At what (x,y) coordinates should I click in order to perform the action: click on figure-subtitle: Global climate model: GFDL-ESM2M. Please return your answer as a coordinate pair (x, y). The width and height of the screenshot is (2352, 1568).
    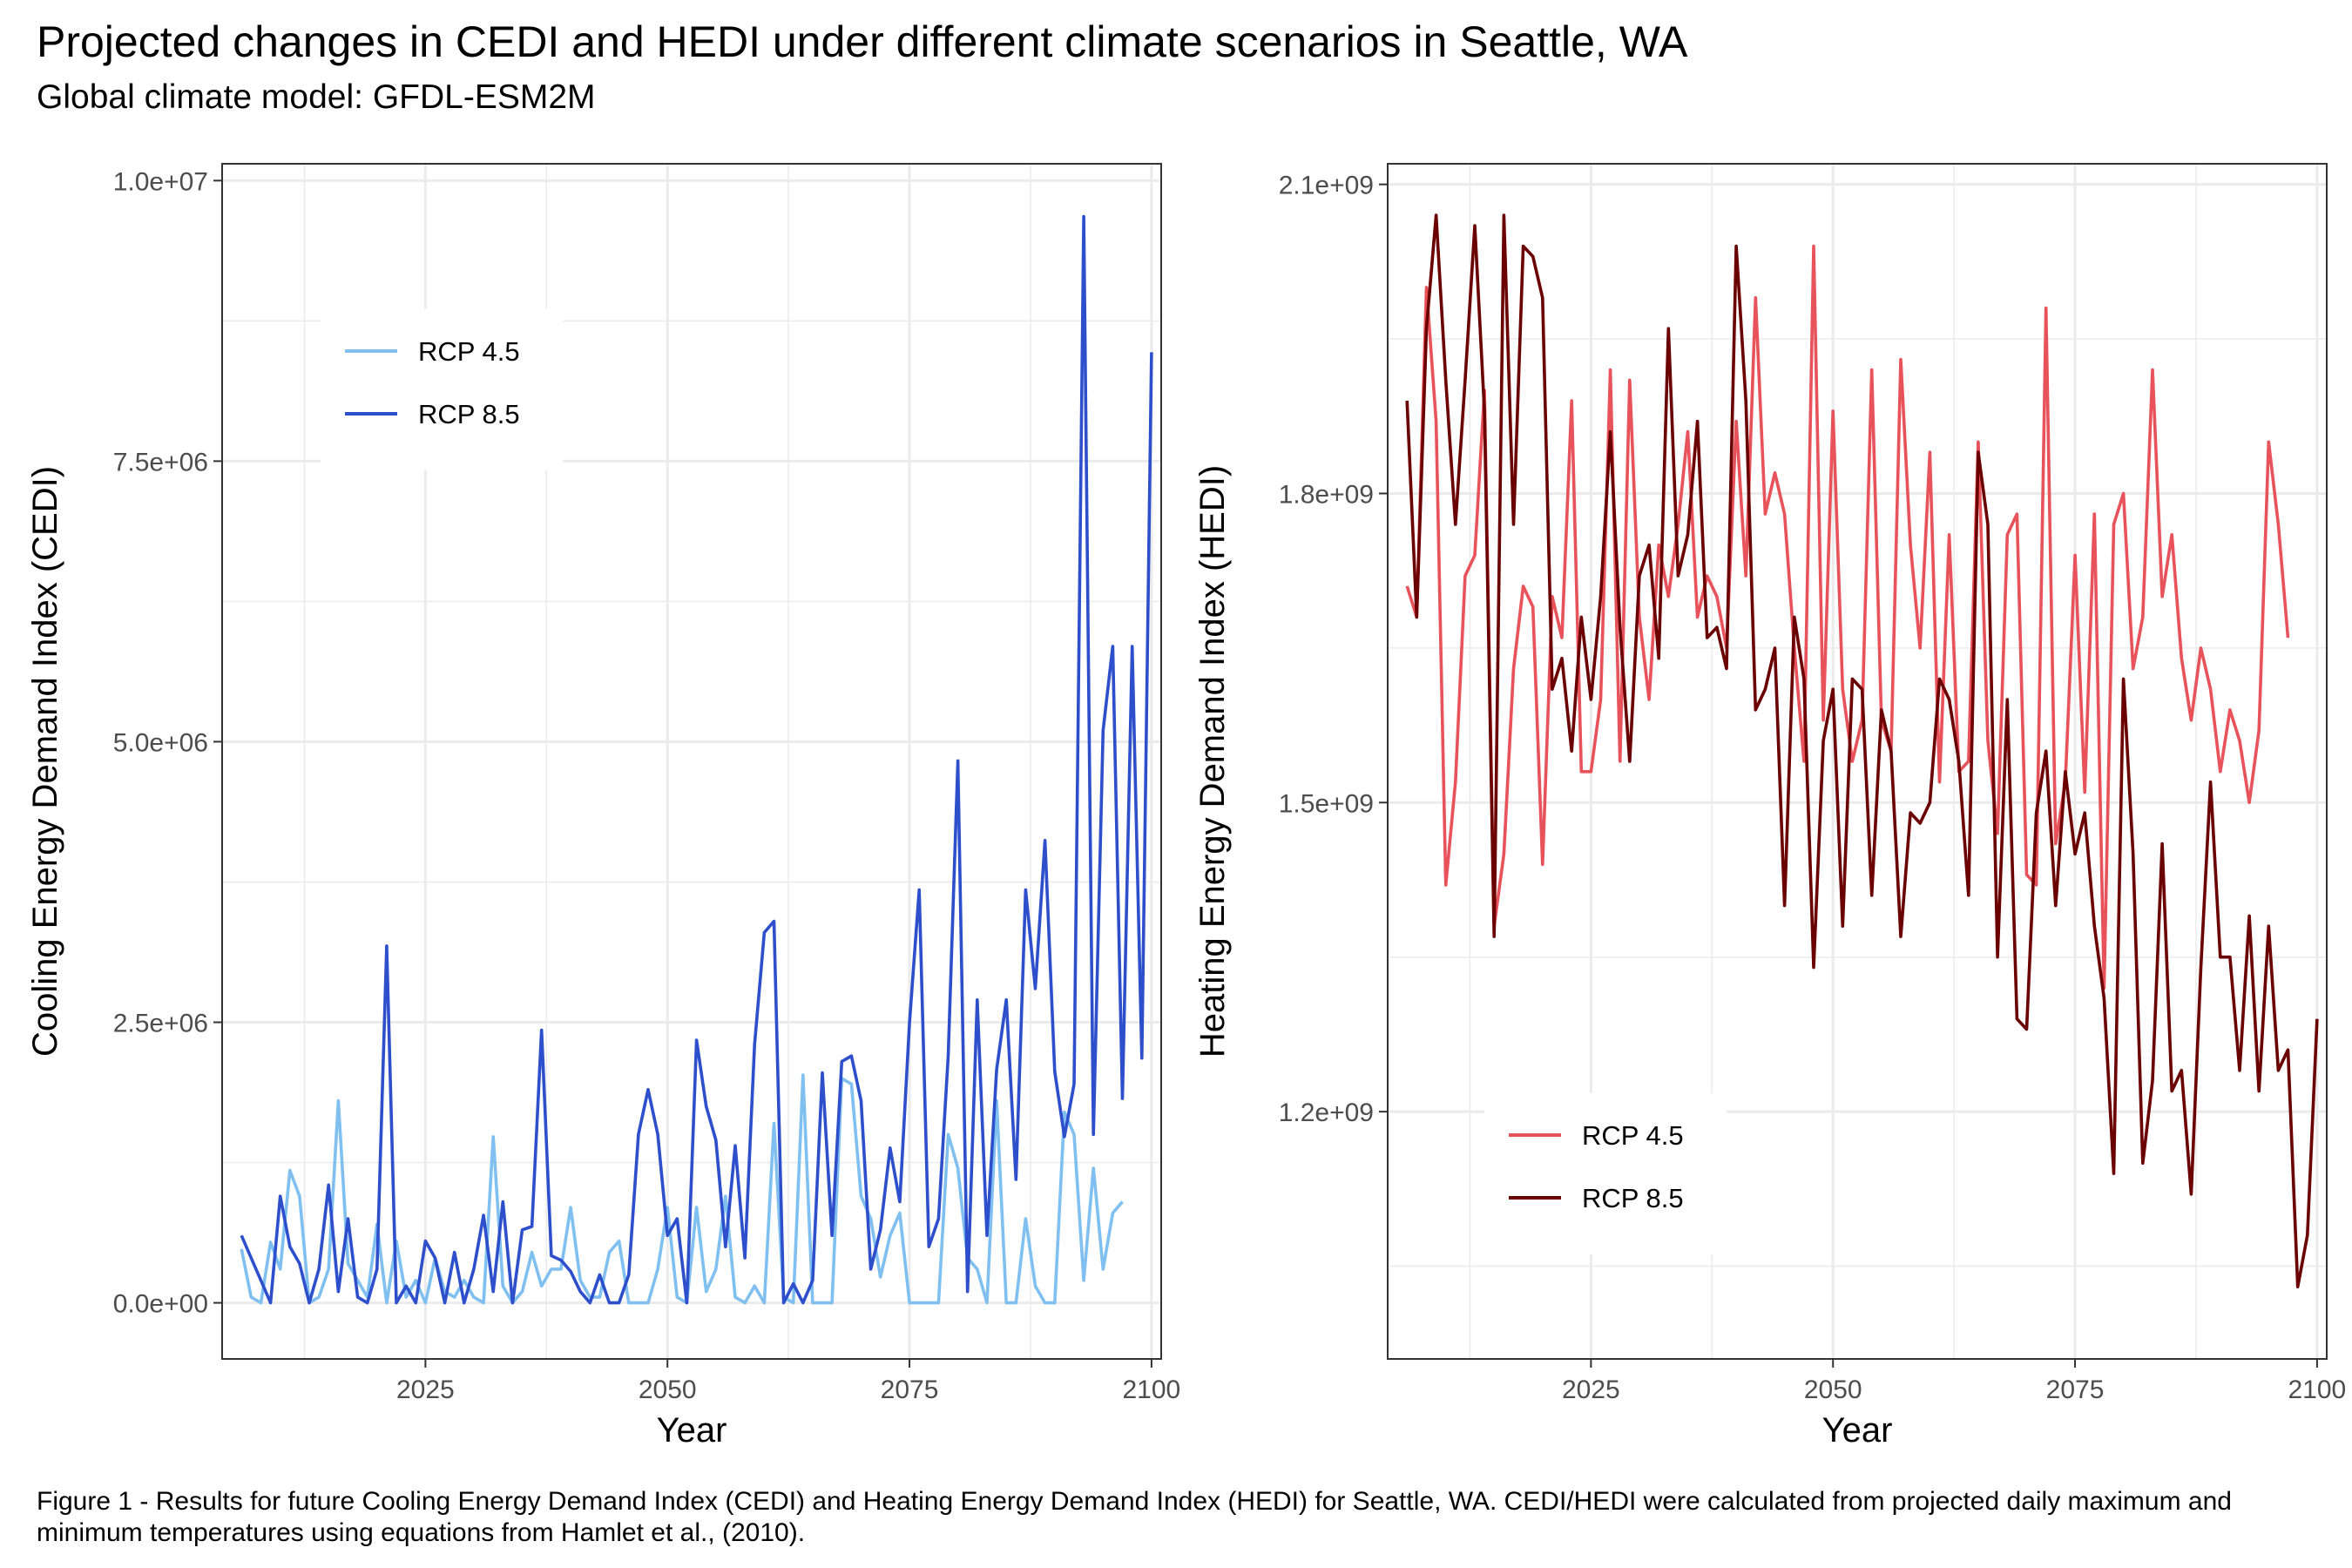
    Looking at the image, I should click on (316, 97).